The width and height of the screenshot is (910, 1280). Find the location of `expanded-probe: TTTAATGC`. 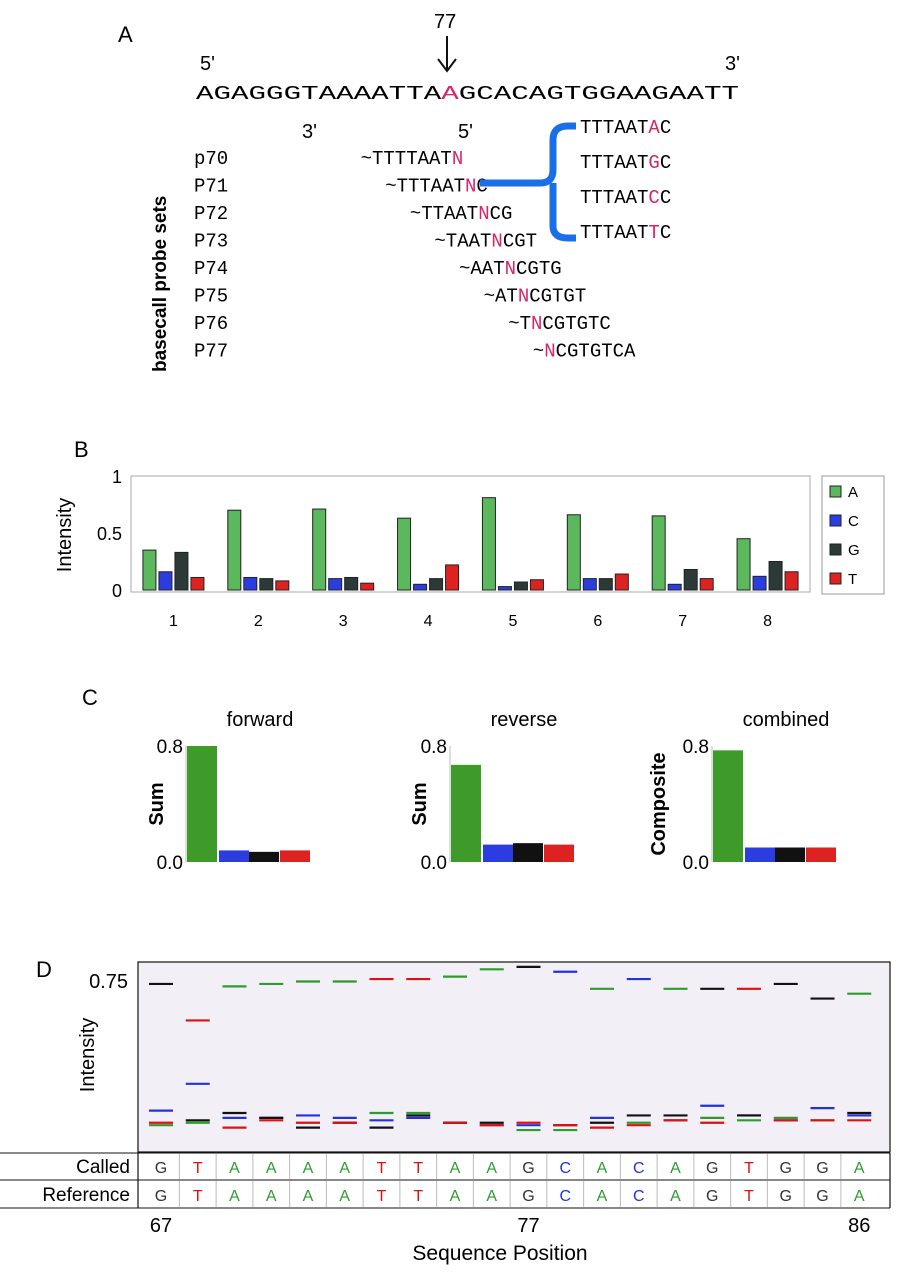

expanded-probe: TTTAATGC is located at coordinates (625, 163).